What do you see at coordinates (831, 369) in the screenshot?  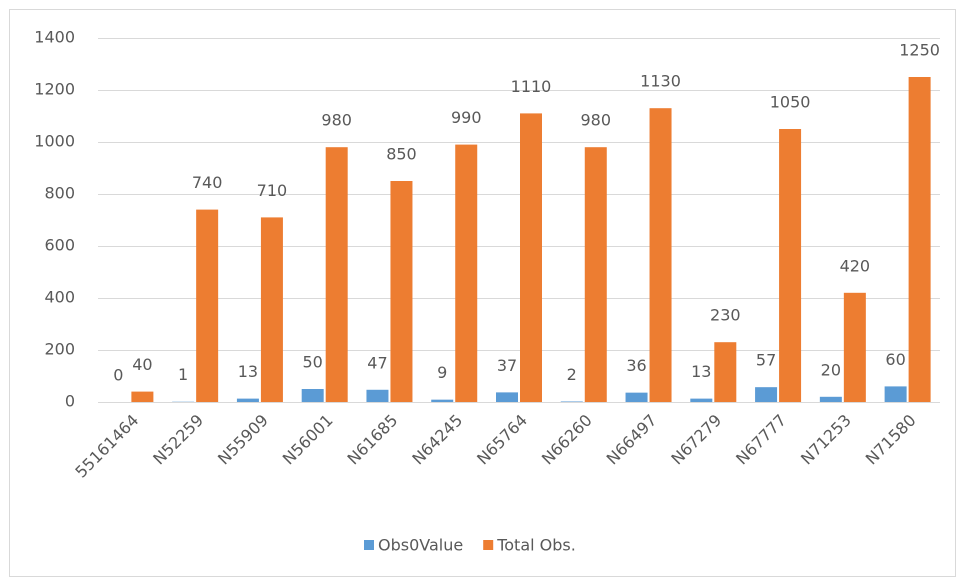 I see `data-label: 20` at bounding box center [831, 369].